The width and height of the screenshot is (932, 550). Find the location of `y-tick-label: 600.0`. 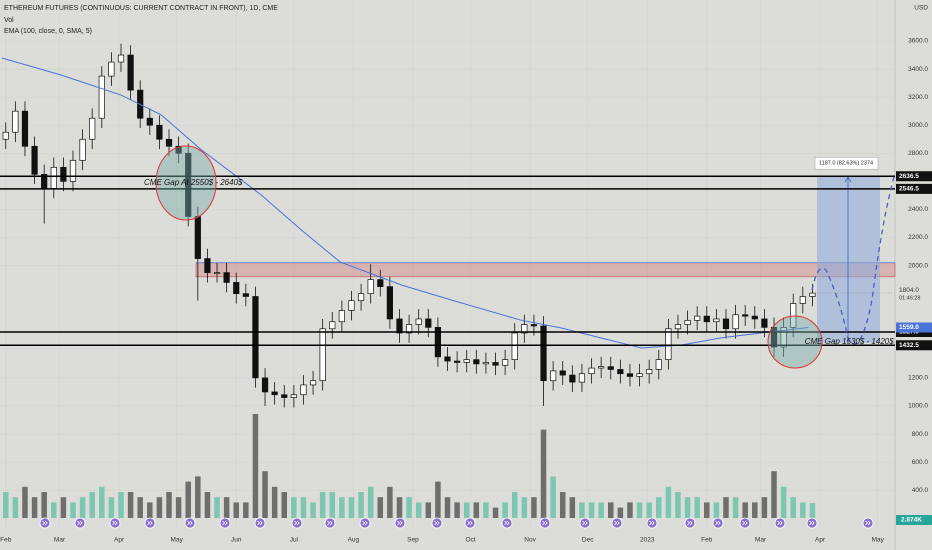

y-tick-label: 600.0 is located at coordinates (920, 462).